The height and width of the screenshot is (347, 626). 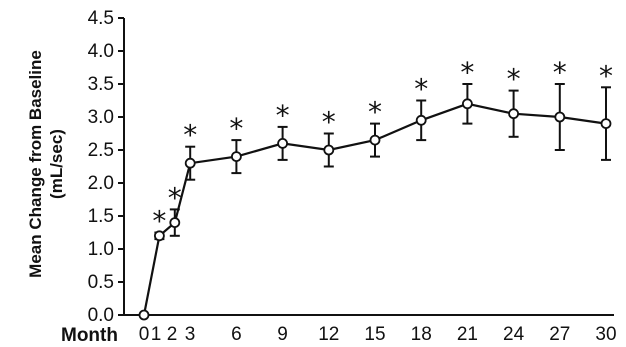 What do you see at coordinates (101, 183) in the screenshot?
I see `y-tick-label: 2.0` at bounding box center [101, 183].